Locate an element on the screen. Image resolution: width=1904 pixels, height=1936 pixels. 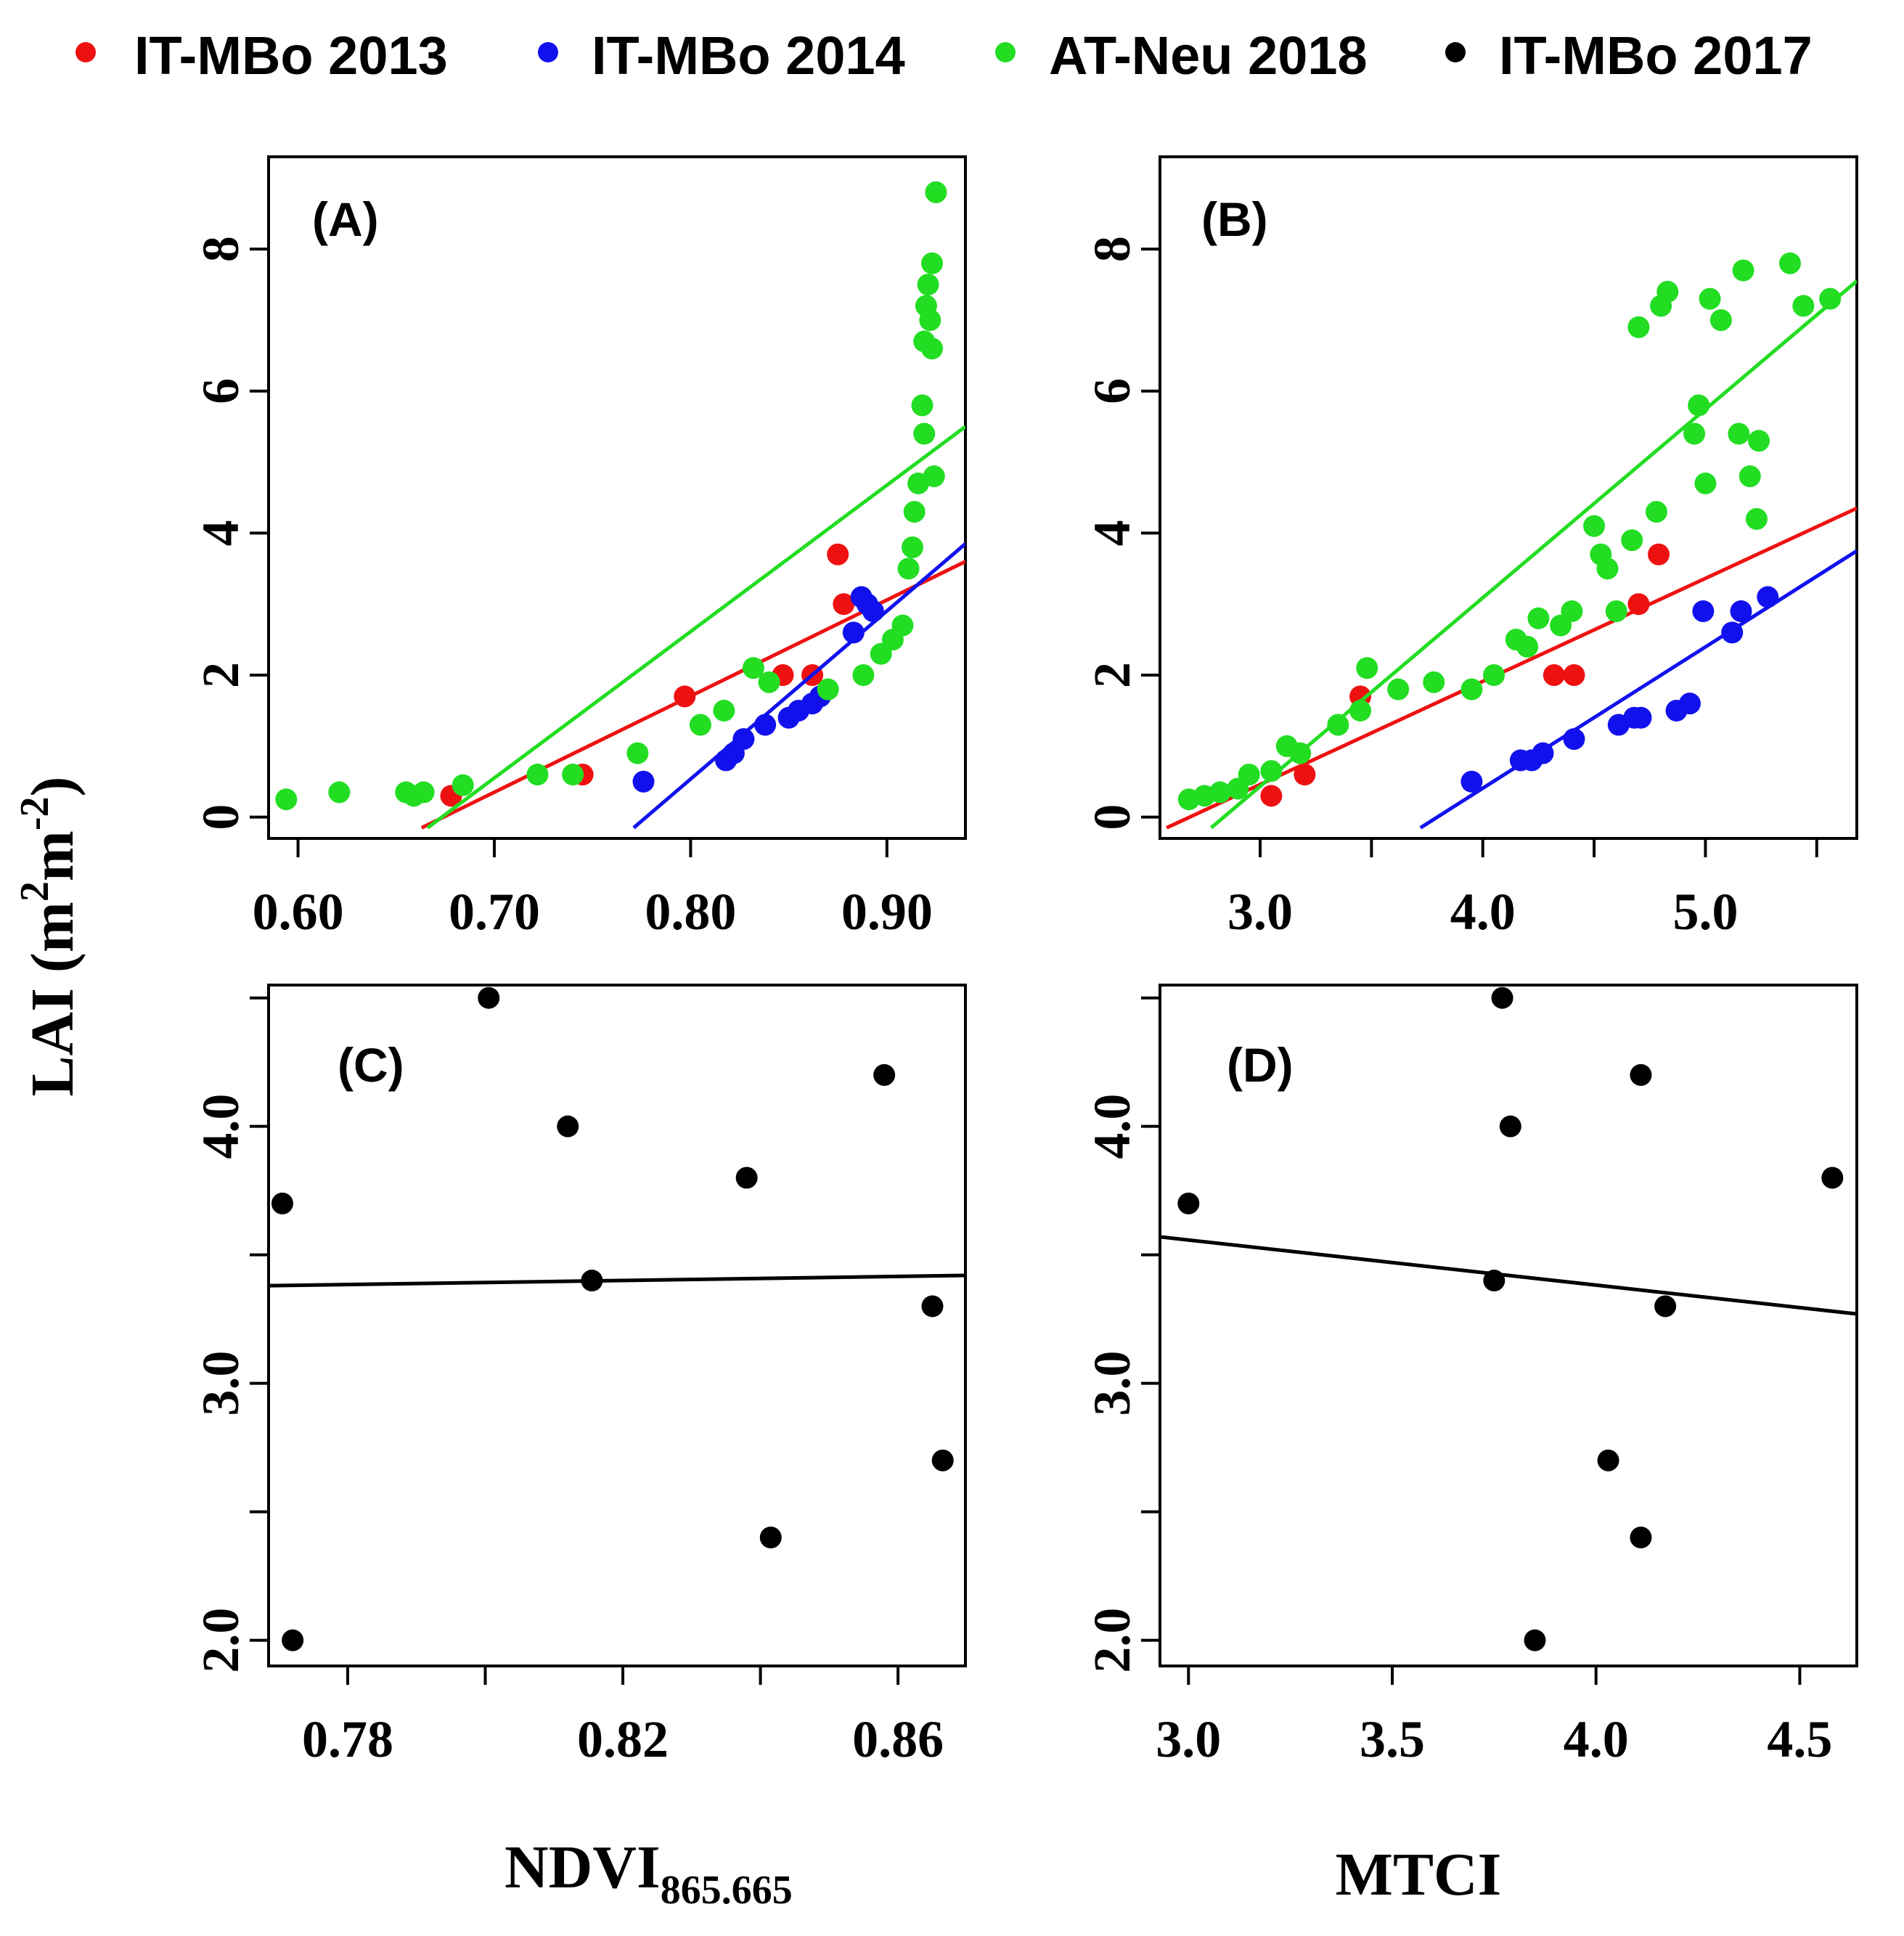
y-axis-title: LAI (m2m-2) is located at coordinates (49, 937).